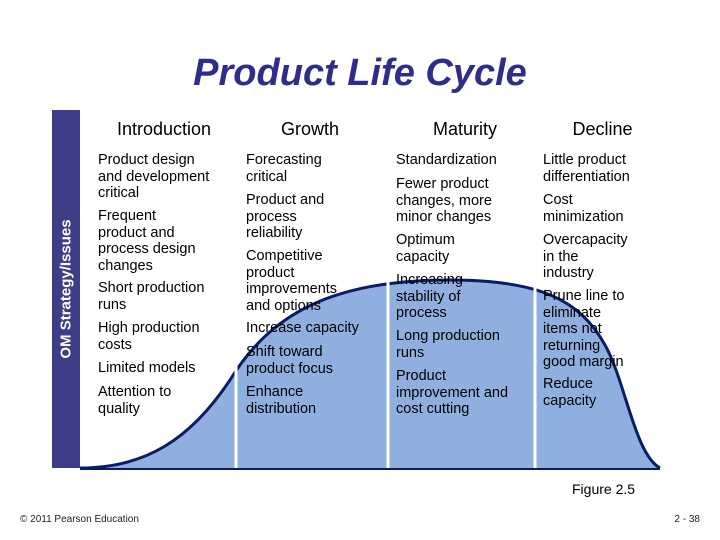 The height and width of the screenshot is (540, 720). Describe the element at coordinates (604, 489) in the screenshot. I see `figure-label: Figure 2.5` at that location.